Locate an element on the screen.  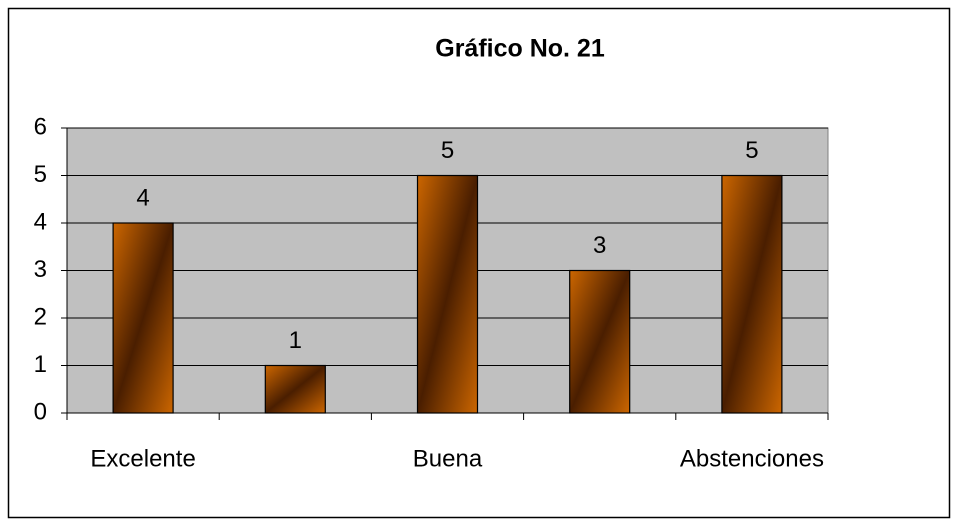
y-tick-label: 1 is located at coordinates (40, 364).